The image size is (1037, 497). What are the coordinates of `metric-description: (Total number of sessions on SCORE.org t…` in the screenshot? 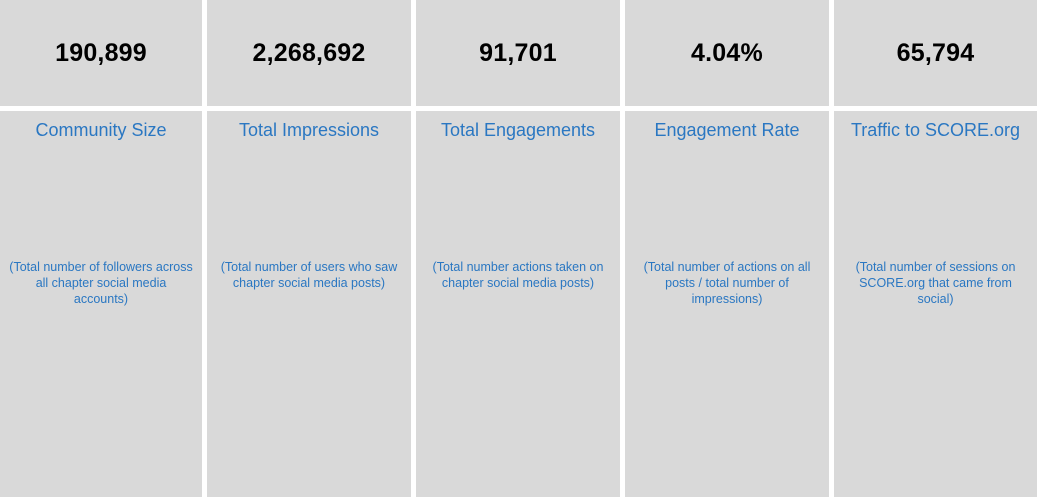 It's located at (935, 283).